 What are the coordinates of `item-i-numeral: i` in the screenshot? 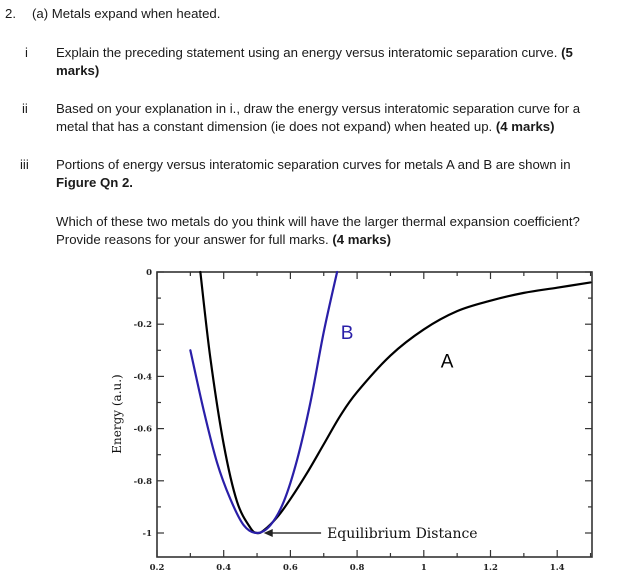 It's located at (26, 52).